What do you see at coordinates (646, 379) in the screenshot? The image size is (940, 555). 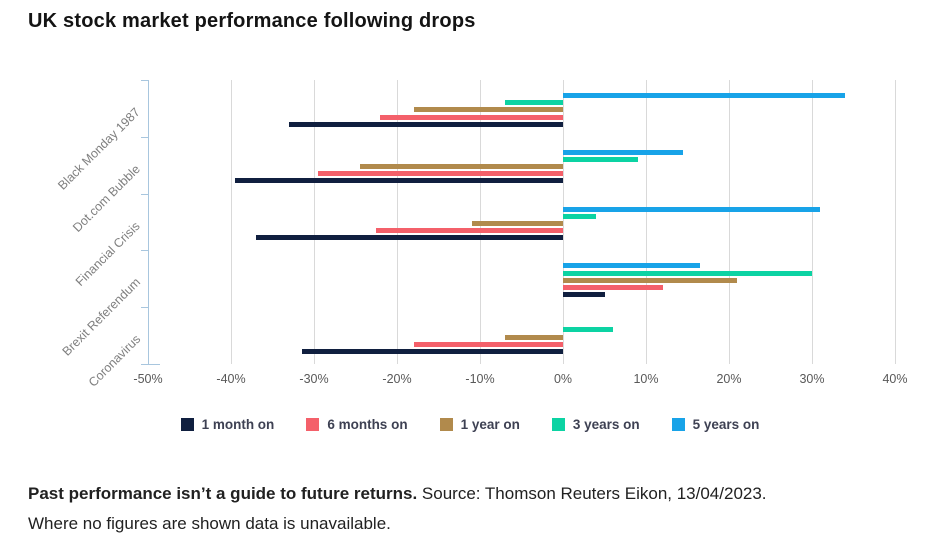 I see `x-tick-label-10pct: 10%` at bounding box center [646, 379].